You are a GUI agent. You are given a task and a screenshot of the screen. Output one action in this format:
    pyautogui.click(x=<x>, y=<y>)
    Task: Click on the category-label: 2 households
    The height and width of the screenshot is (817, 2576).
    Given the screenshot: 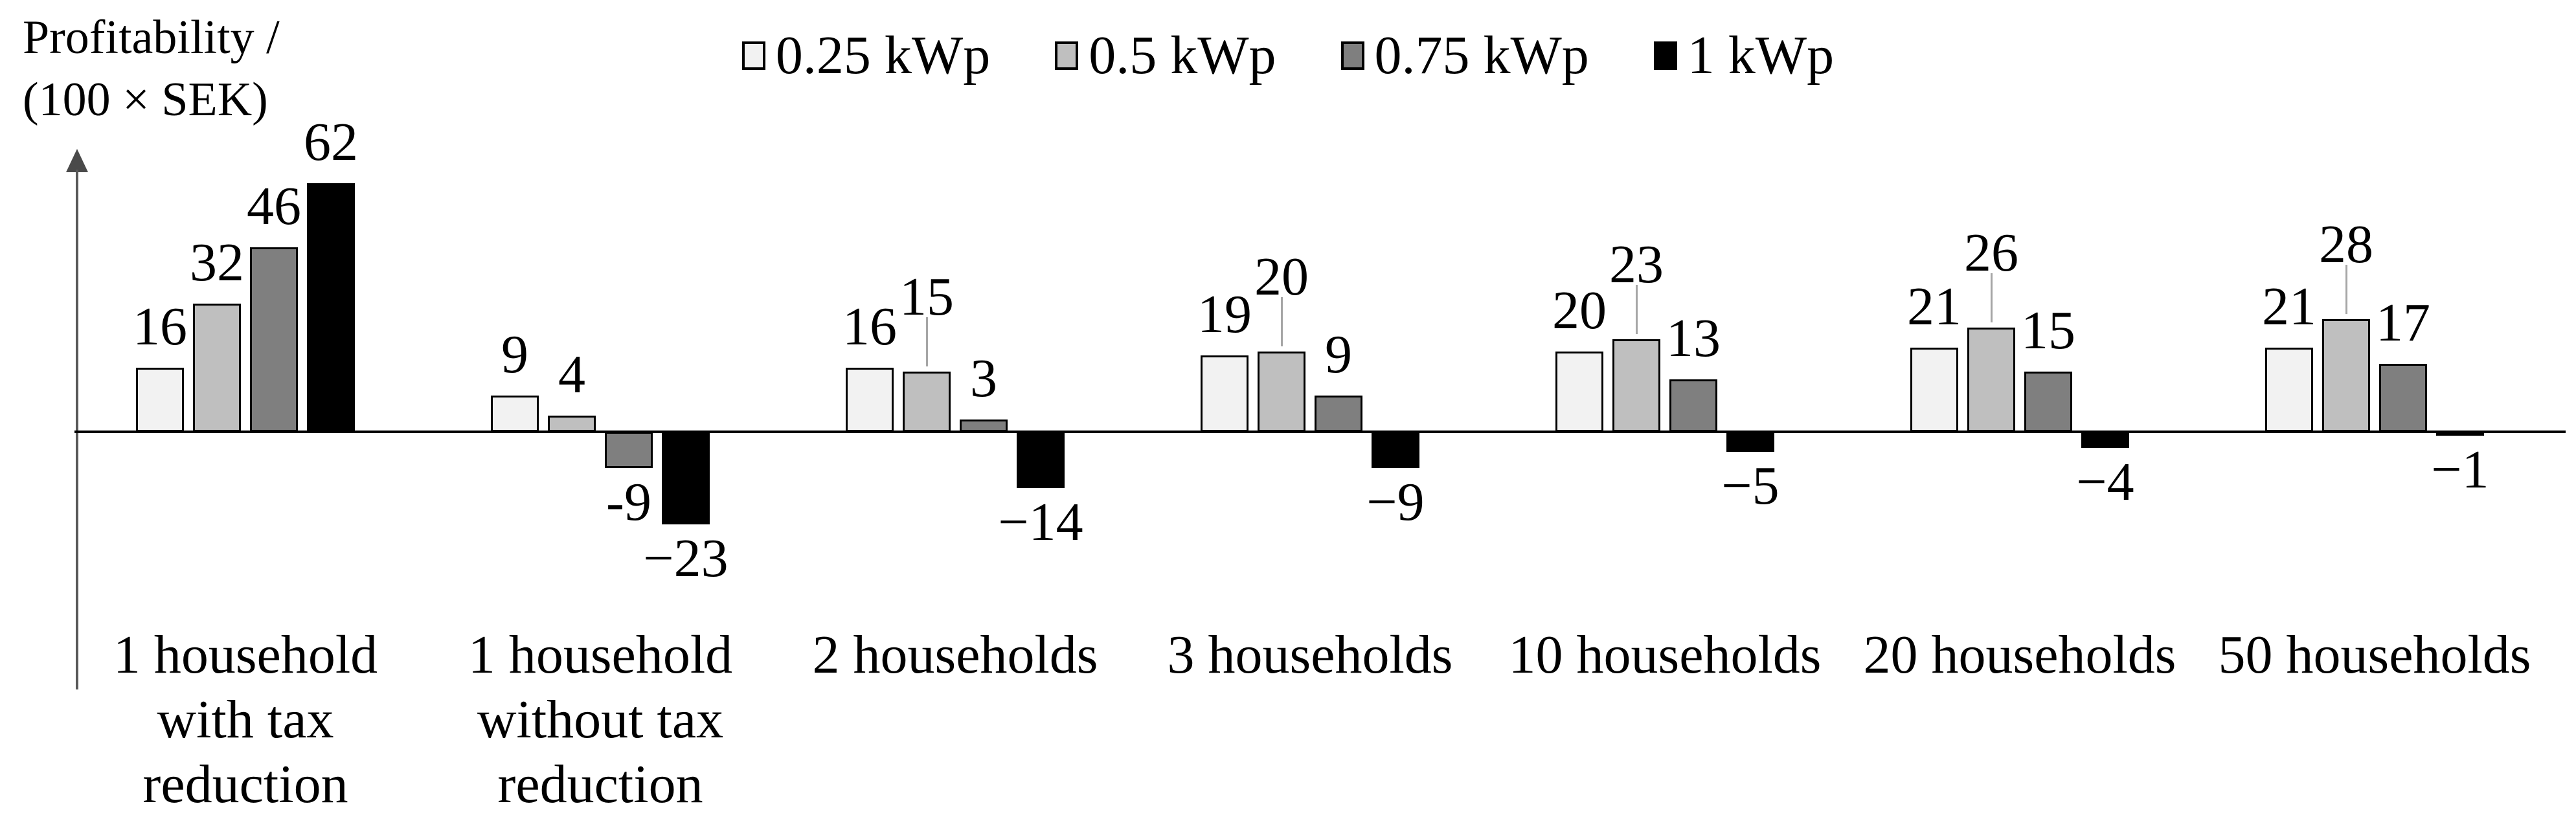 What is the action you would take?
    pyautogui.click(x=955, y=656)
    